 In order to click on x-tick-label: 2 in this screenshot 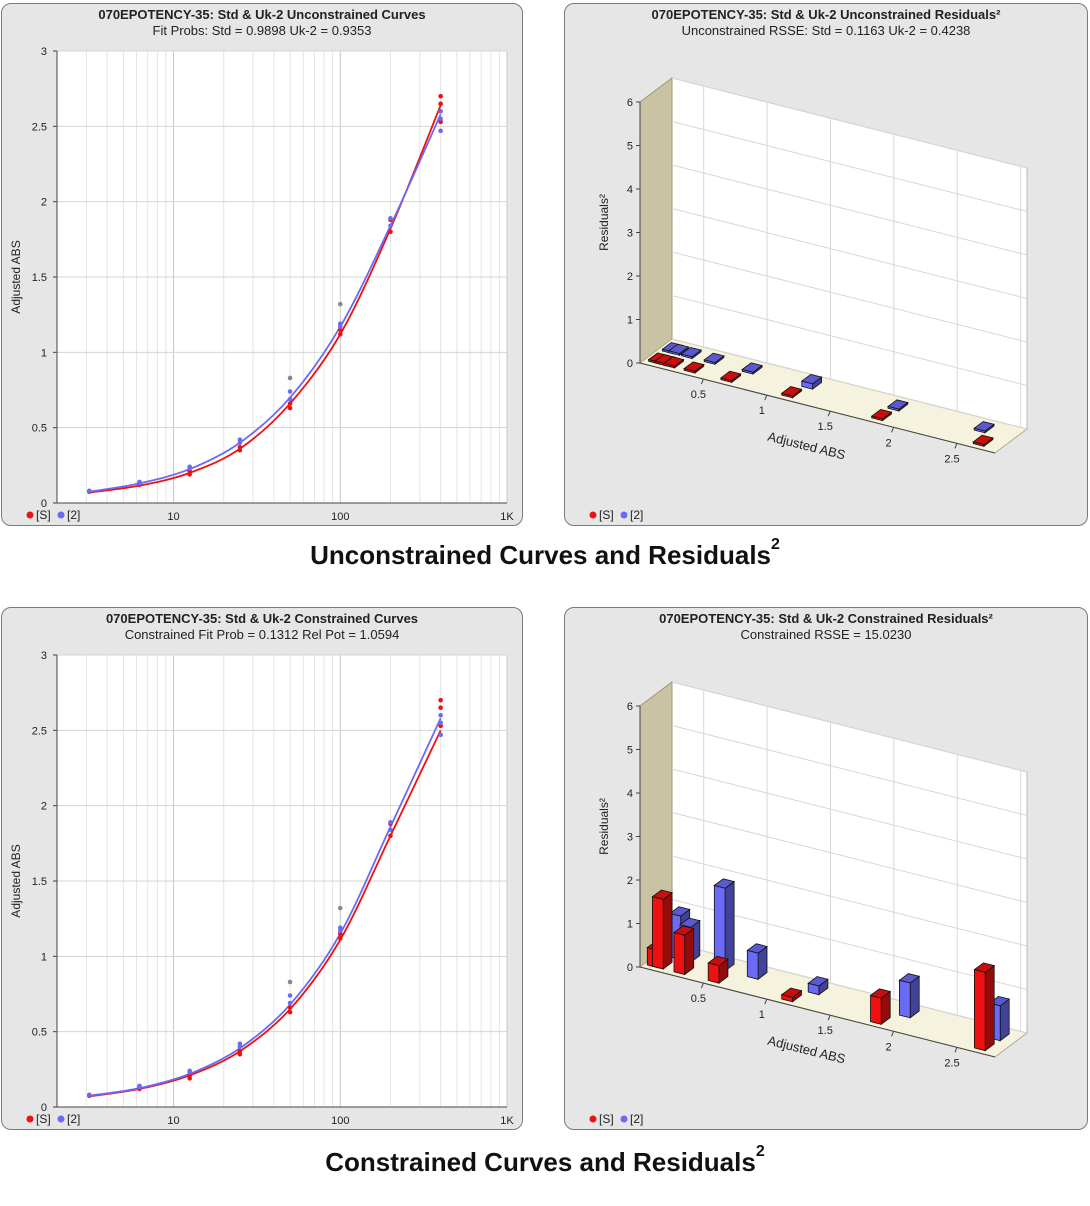, I will do `click(889, 443)`.